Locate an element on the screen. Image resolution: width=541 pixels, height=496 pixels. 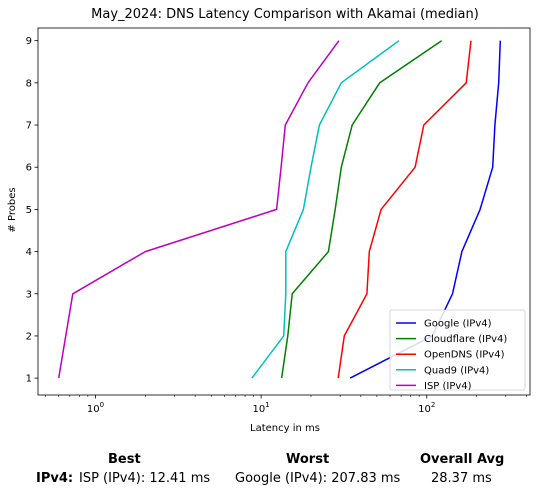
y-tick-label: 1 is located at coordinates (29, 379).